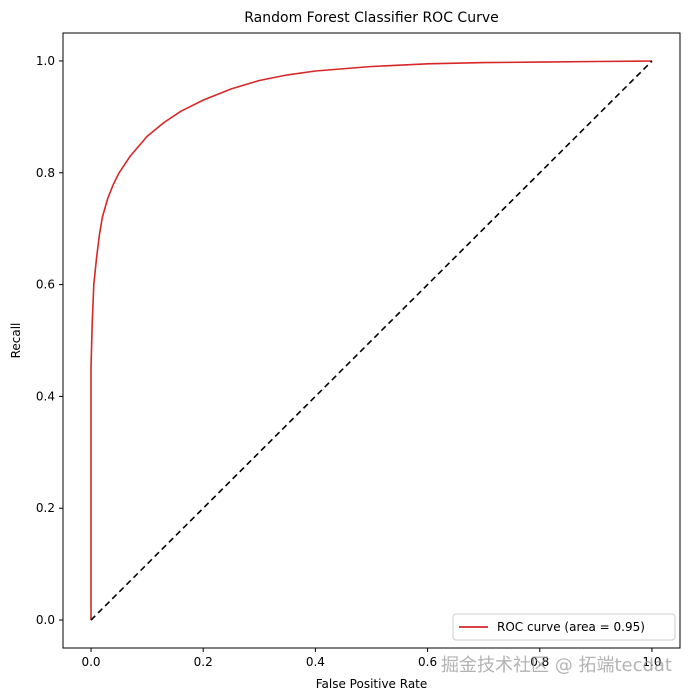 The height and width of the screenshot is (699, 691). Describe the element at coordinates (372, 684) in the screenshot. I see `x-axis-label: False Positive Rate` at that location.